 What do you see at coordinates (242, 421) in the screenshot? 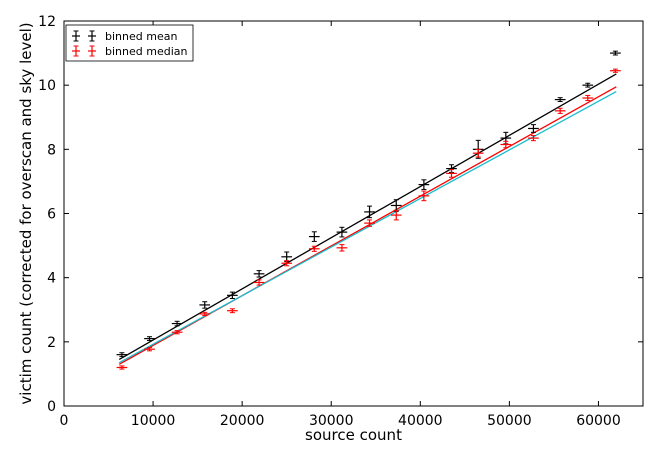
I see `x-tick-label: 20000` at bounding box center [242, 421].